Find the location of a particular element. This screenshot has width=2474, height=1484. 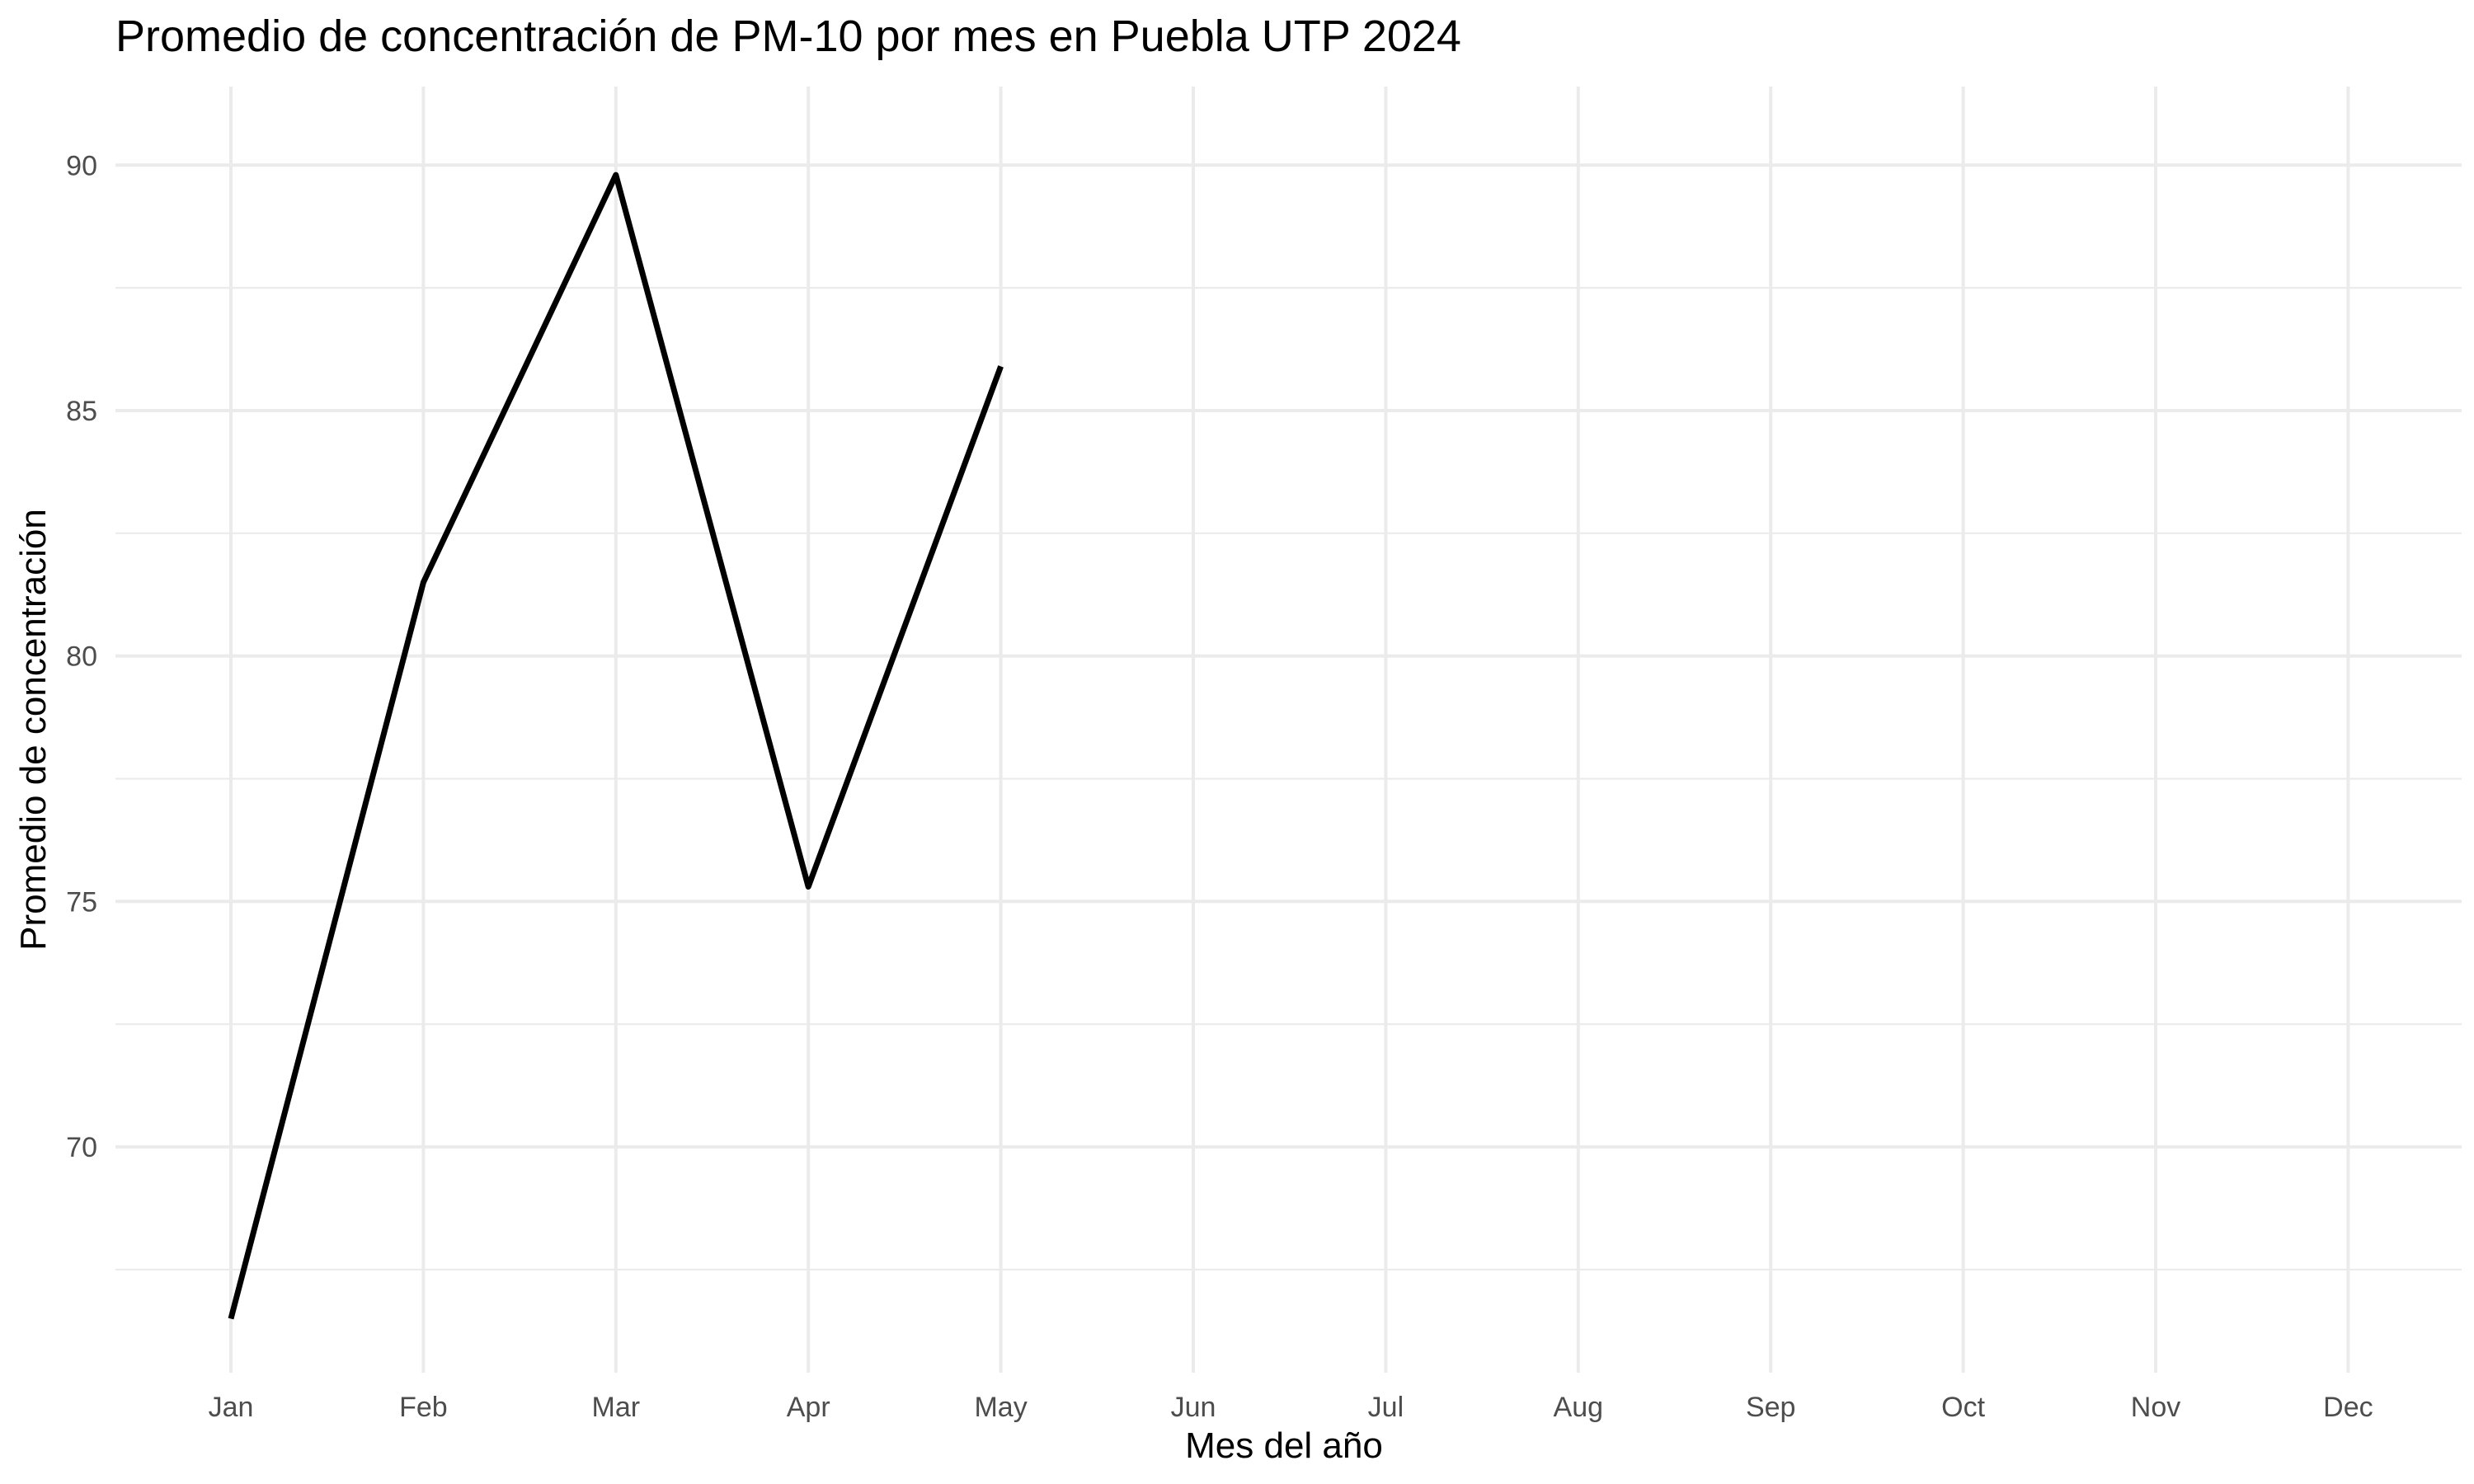

y-tick-label: 85 is located at coordinates (81, 411).